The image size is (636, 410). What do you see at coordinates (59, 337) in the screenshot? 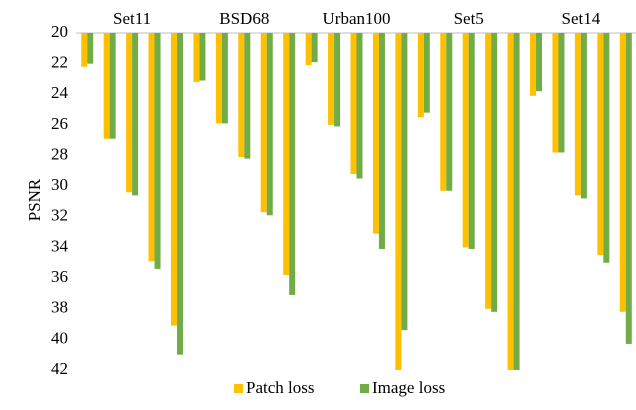
I see `y-tick-label: 40` at bounding box center [59, 337].